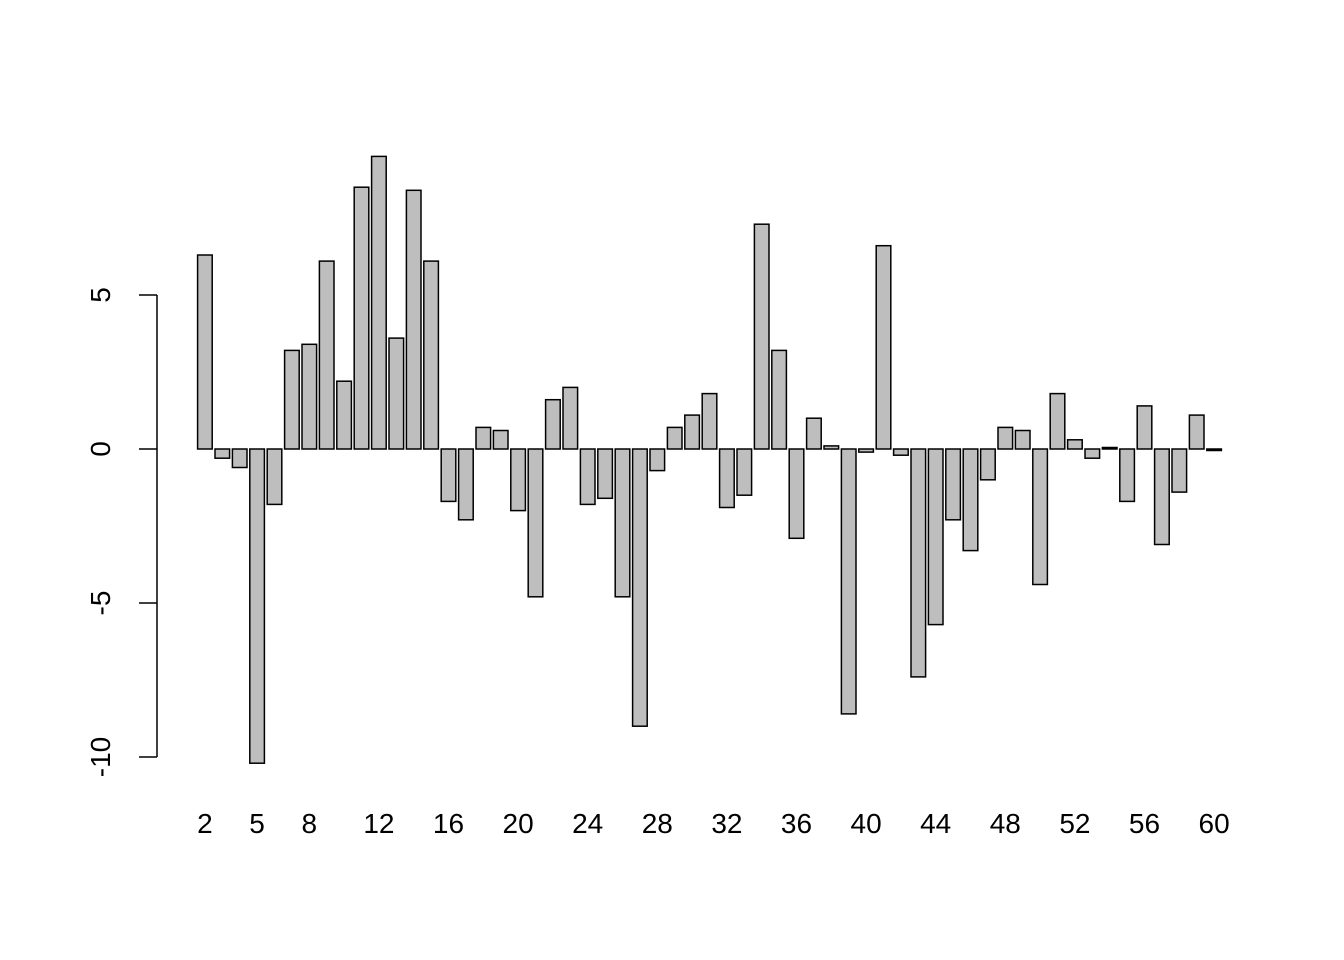  I want to click on x-tick-label: 5, so click(257, 823).